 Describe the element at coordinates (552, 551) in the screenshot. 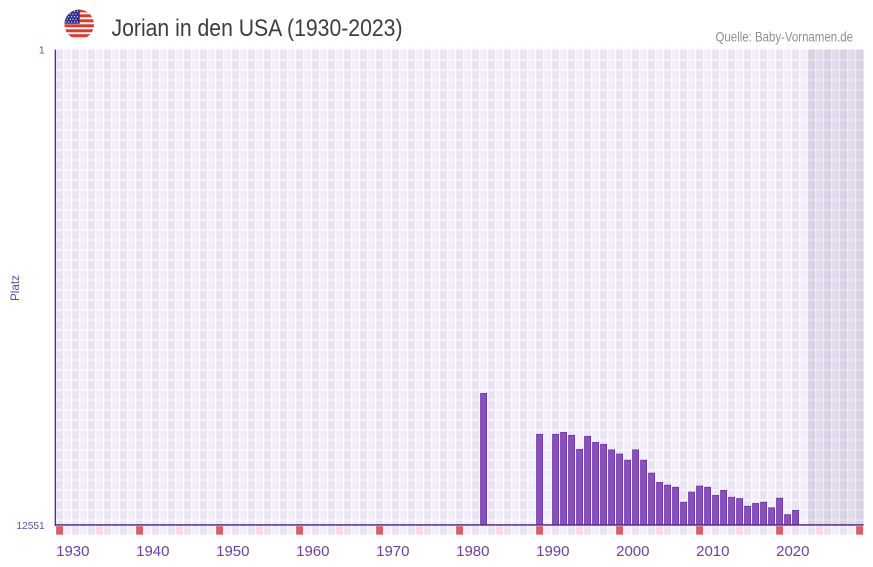

I see `svg-text: 1990` at that location.